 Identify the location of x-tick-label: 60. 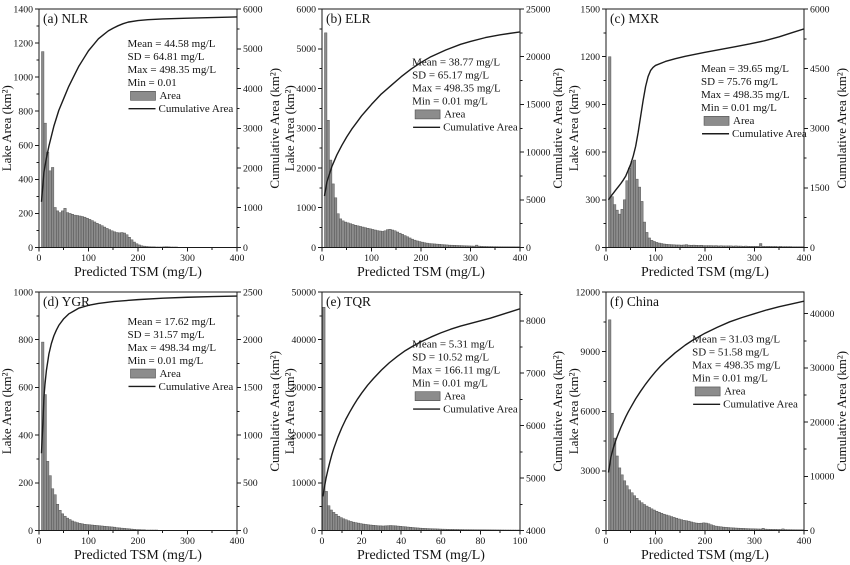
(441, 540).